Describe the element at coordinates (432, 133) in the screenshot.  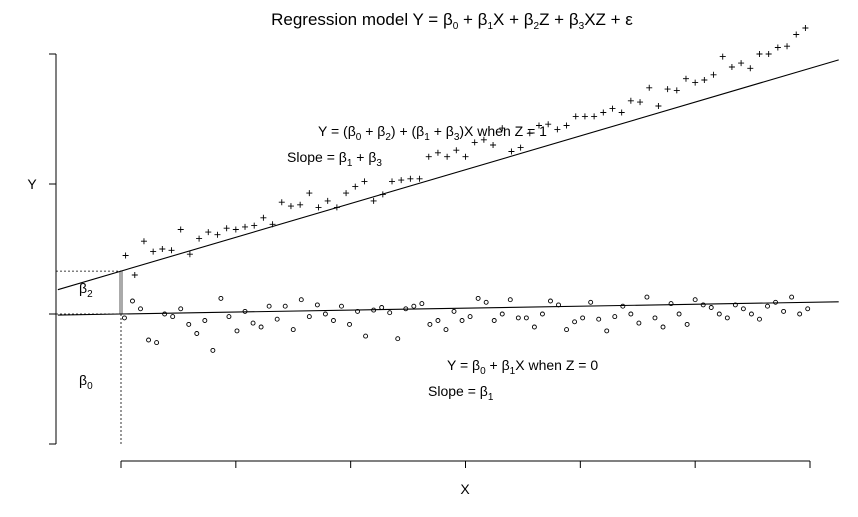
I see `annotation-z1-equation: Y = (β0 + β2) + (β1 + β3)X when Z = 1` at that location.